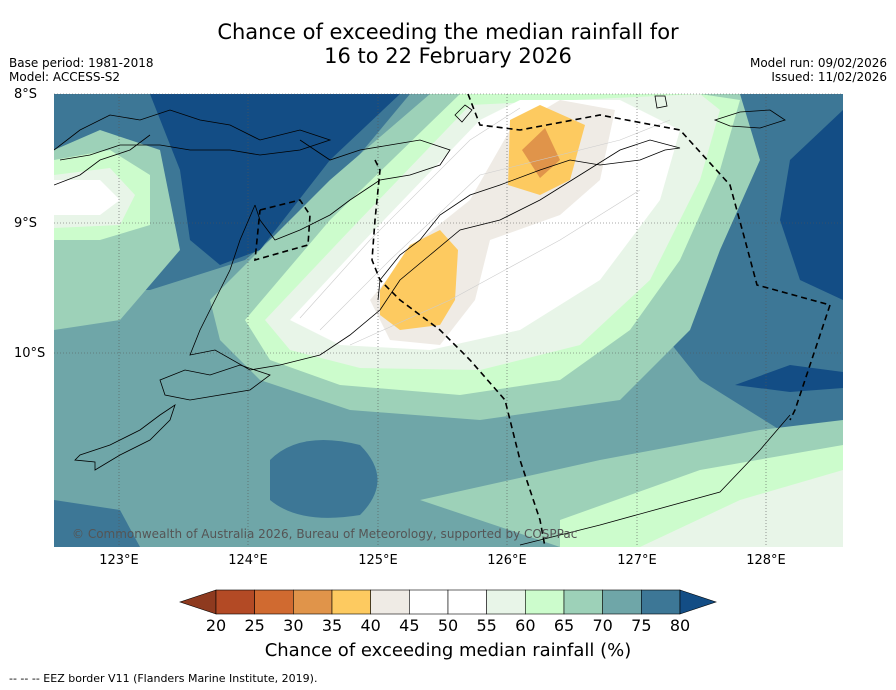 The image size is (896, 690). What do you see at coordinates (448, 650) in the screenshot?
I see `colorbar-title: Chance of exceeding median rainfall (%)` at bounding box center [448, 650].